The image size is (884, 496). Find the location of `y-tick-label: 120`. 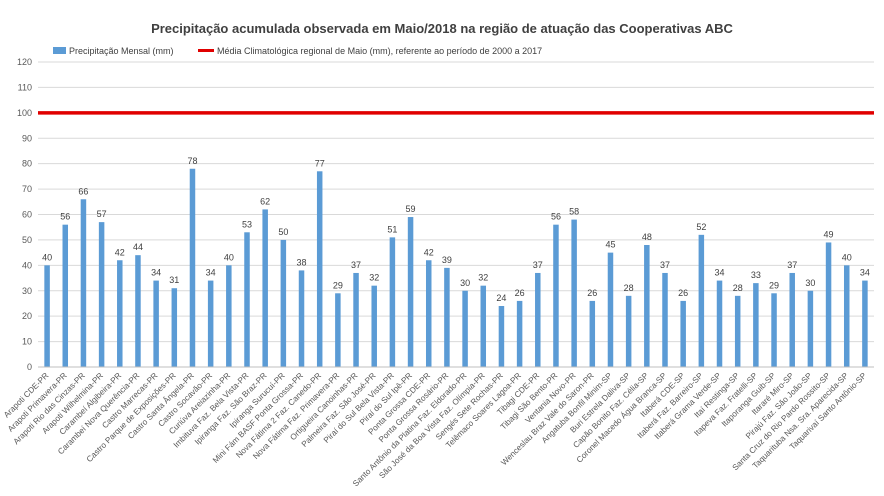

y-tick-label: 120 is located at coordinates (24, 62).